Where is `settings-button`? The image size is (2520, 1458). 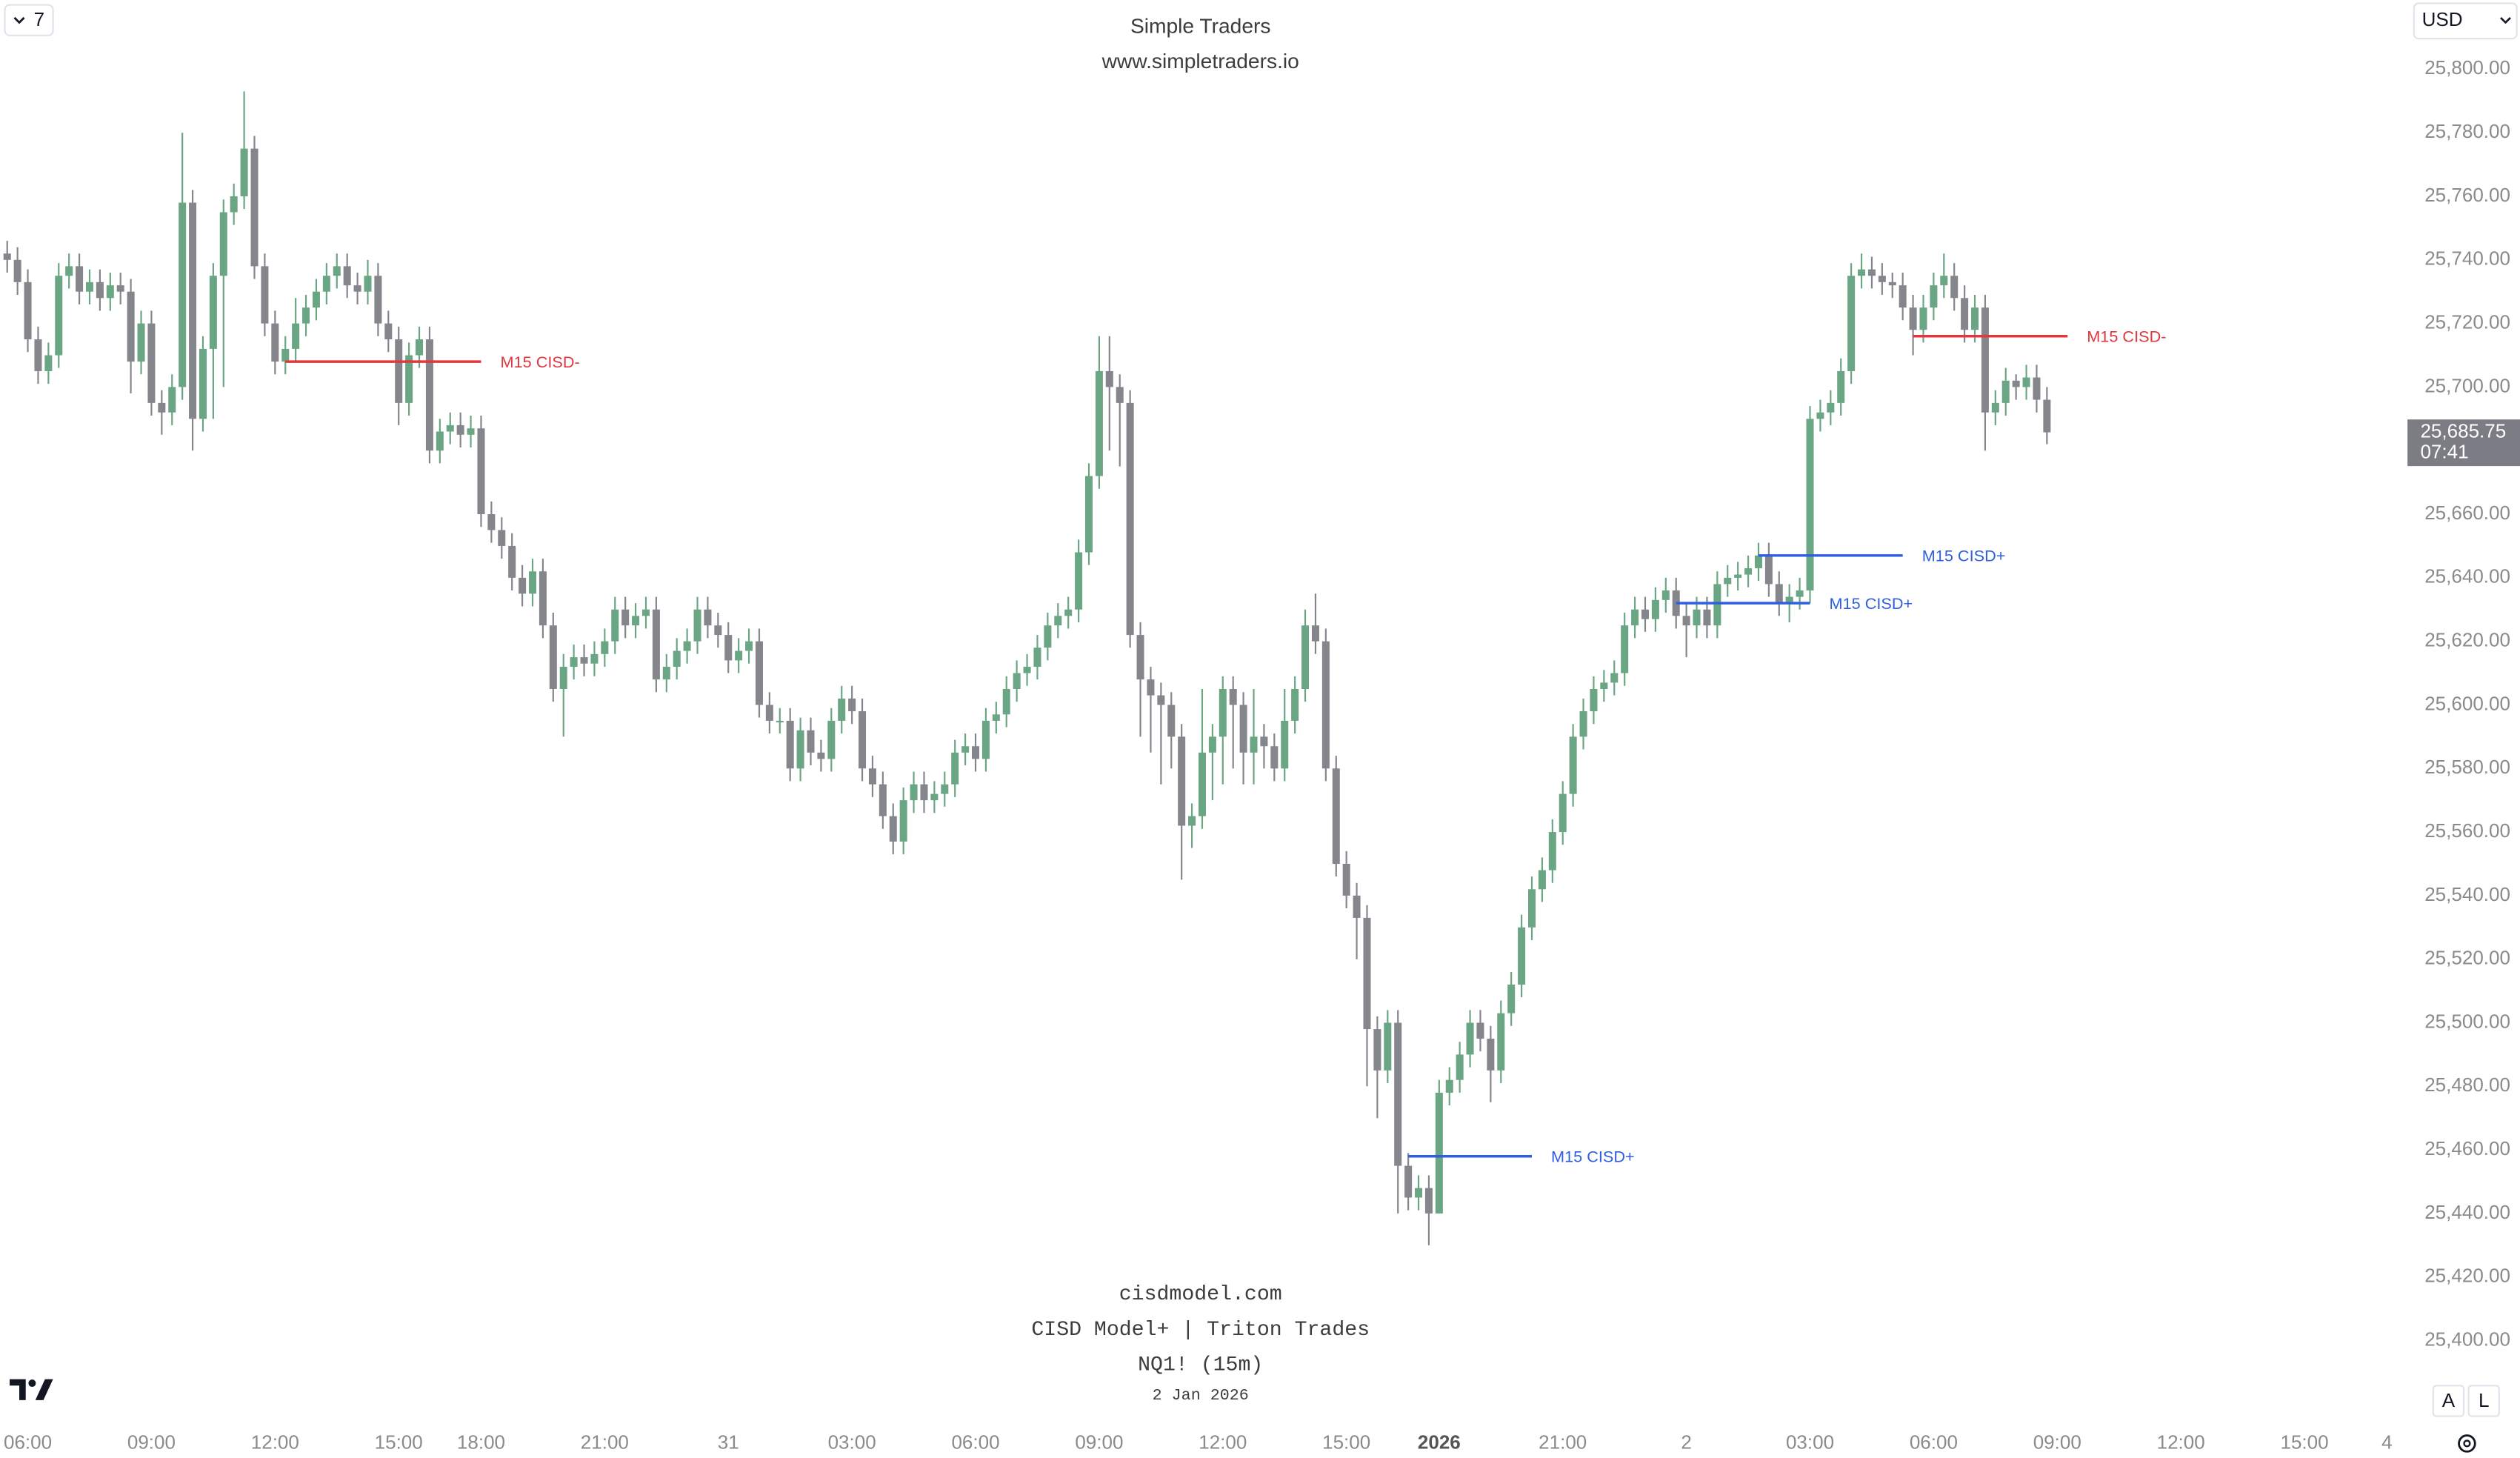 settings-button is located at coordinates (2467, 1444).